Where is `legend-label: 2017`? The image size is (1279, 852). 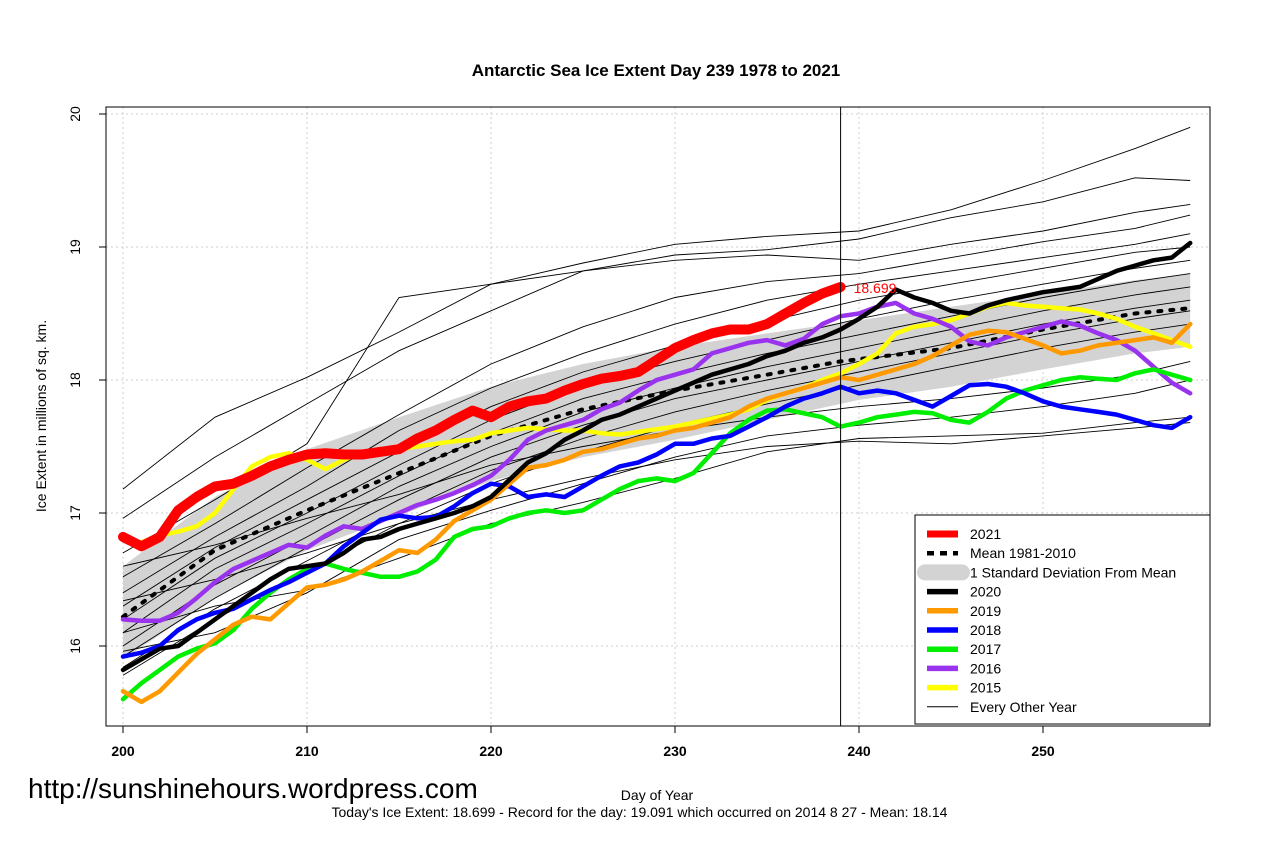 legend-label: 2017 is located at coordinates (985, 649).